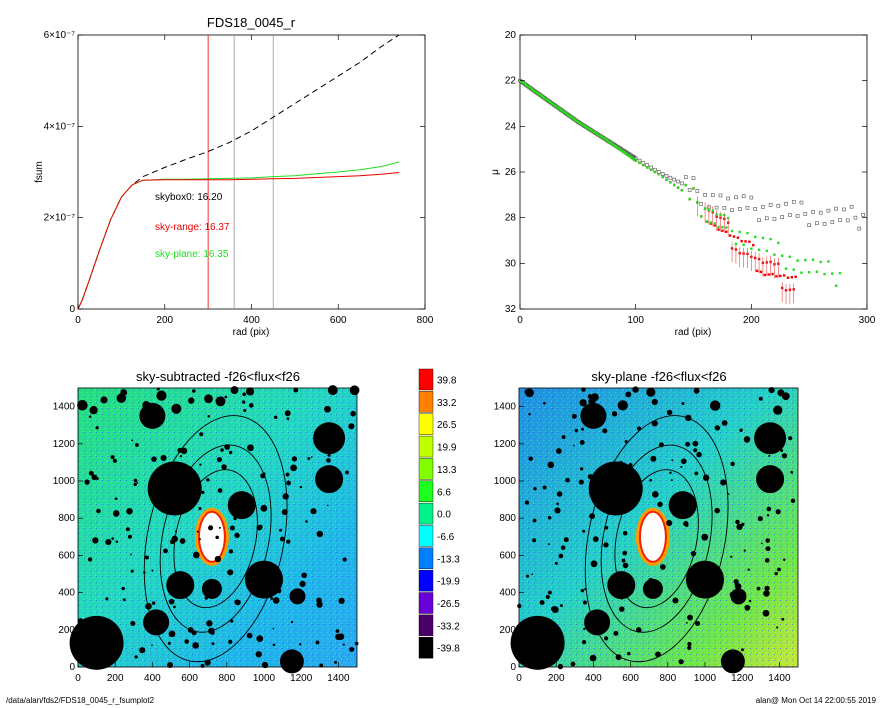 Image resolution: width=885 pixels, height=708 pixels. Describe the element at coordinates (426, 580) in the screenshot. I see `colorbar-swatch` at that location.